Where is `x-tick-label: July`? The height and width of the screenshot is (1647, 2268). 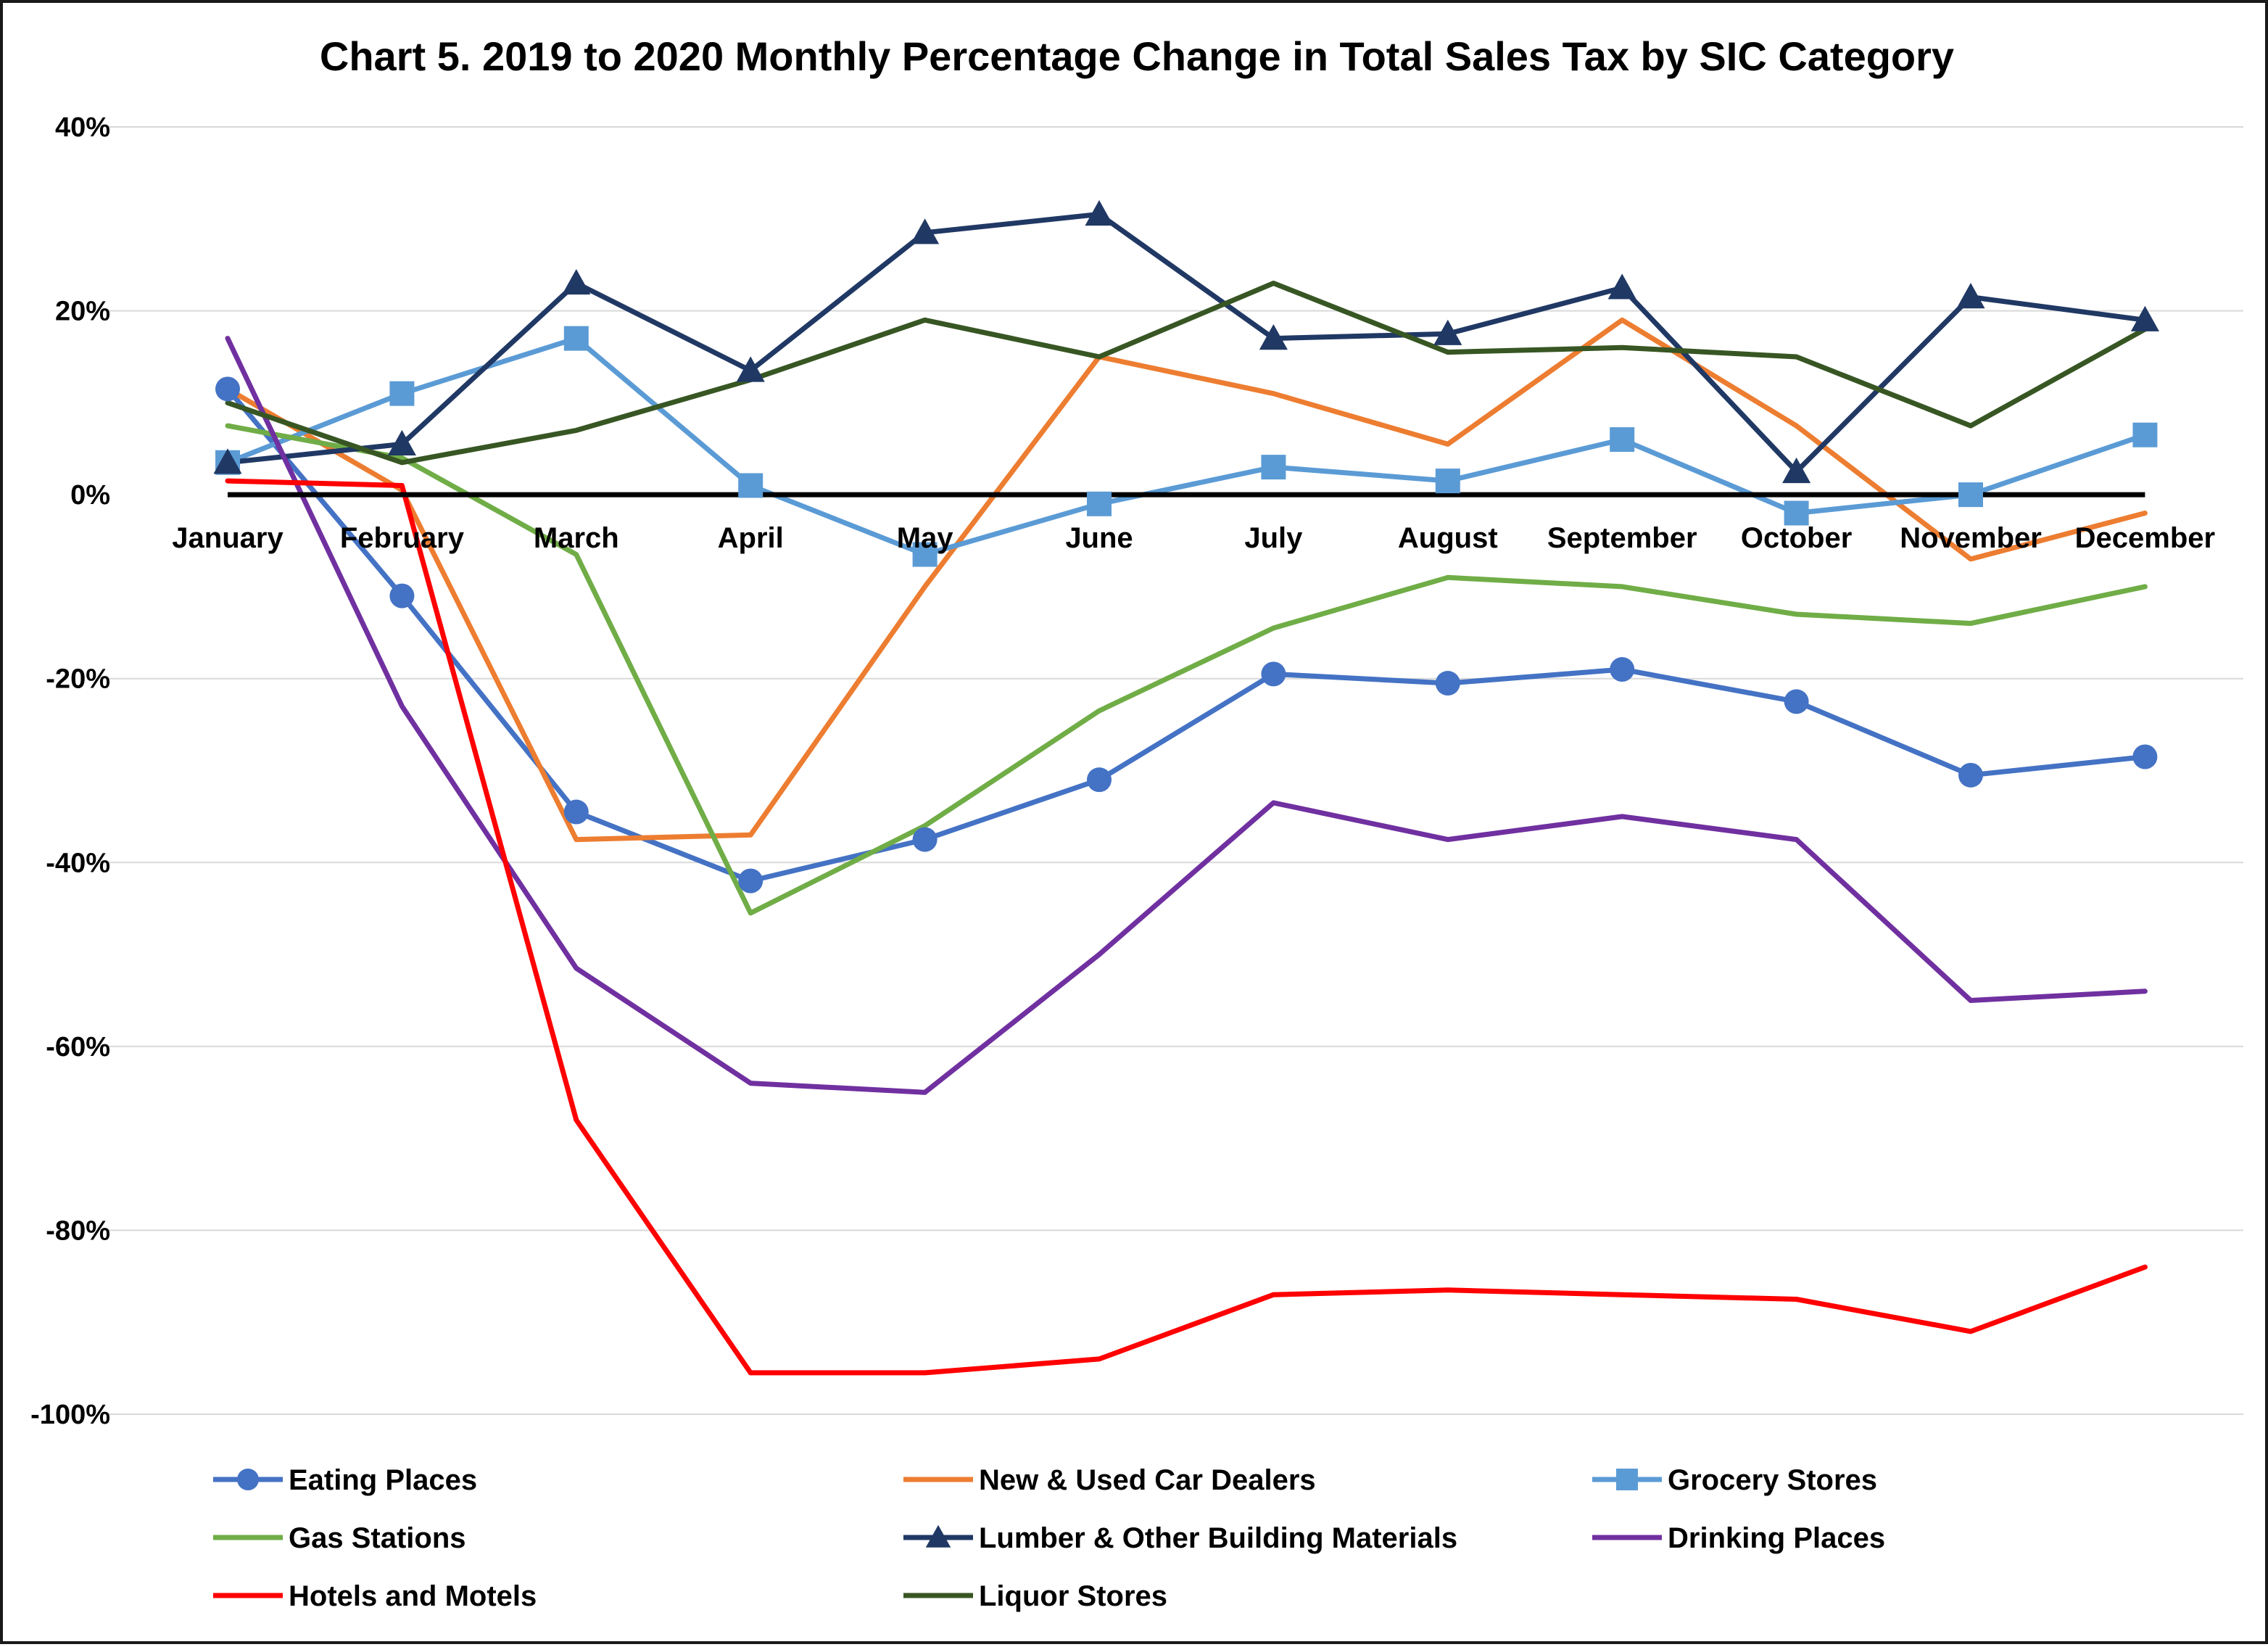 x-tick-label: July is located at coordinates (1273, 538).